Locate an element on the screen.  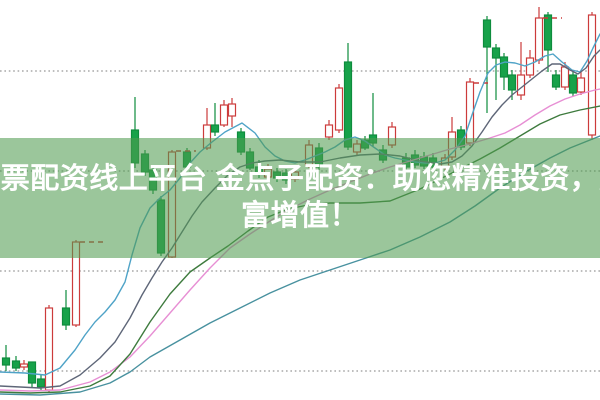
banner-text-line1: 股票配资线上平台 金点子配资：助您精准投资，财 is located at coordinates (300, 179).